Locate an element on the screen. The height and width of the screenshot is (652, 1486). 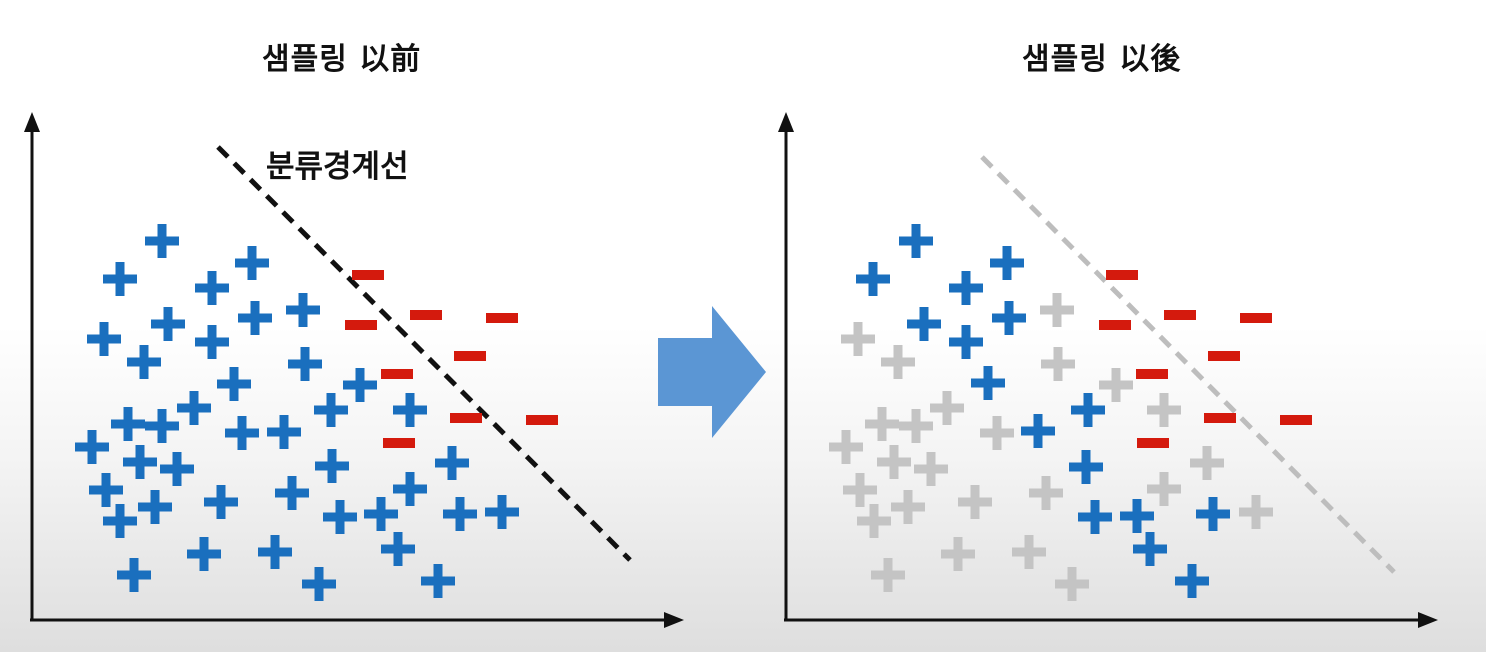
boundary-label: 분류경계선 is located at coordinates (337, 167).